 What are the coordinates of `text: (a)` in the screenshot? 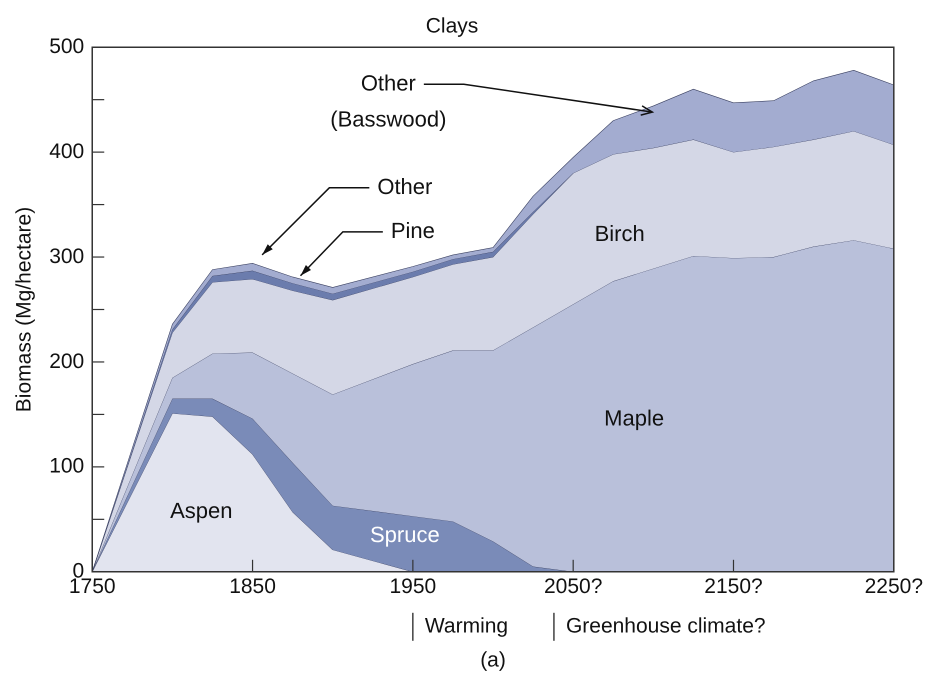 It's located at (493, 660).